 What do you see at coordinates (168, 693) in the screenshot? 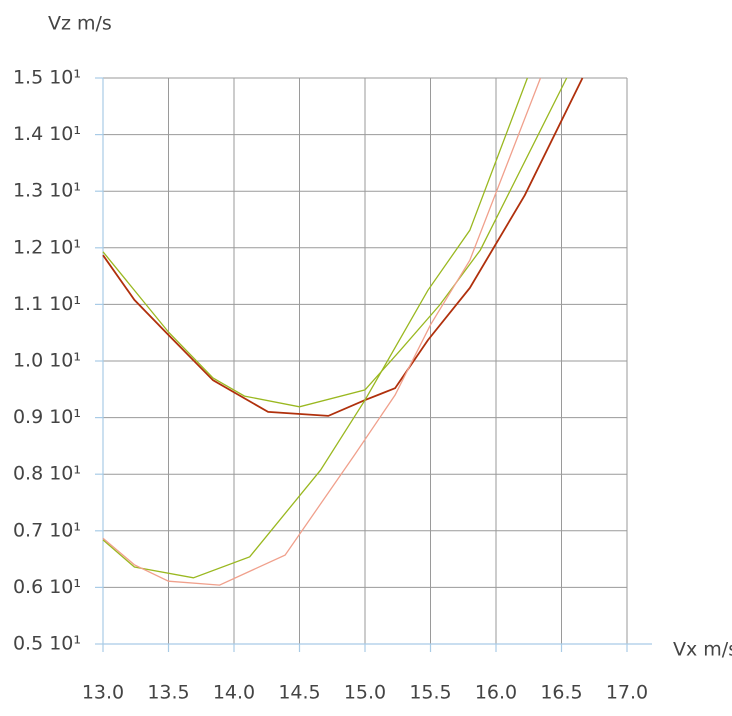
I see `x-tick-label: 13.5` at bounding box center [168, 693].